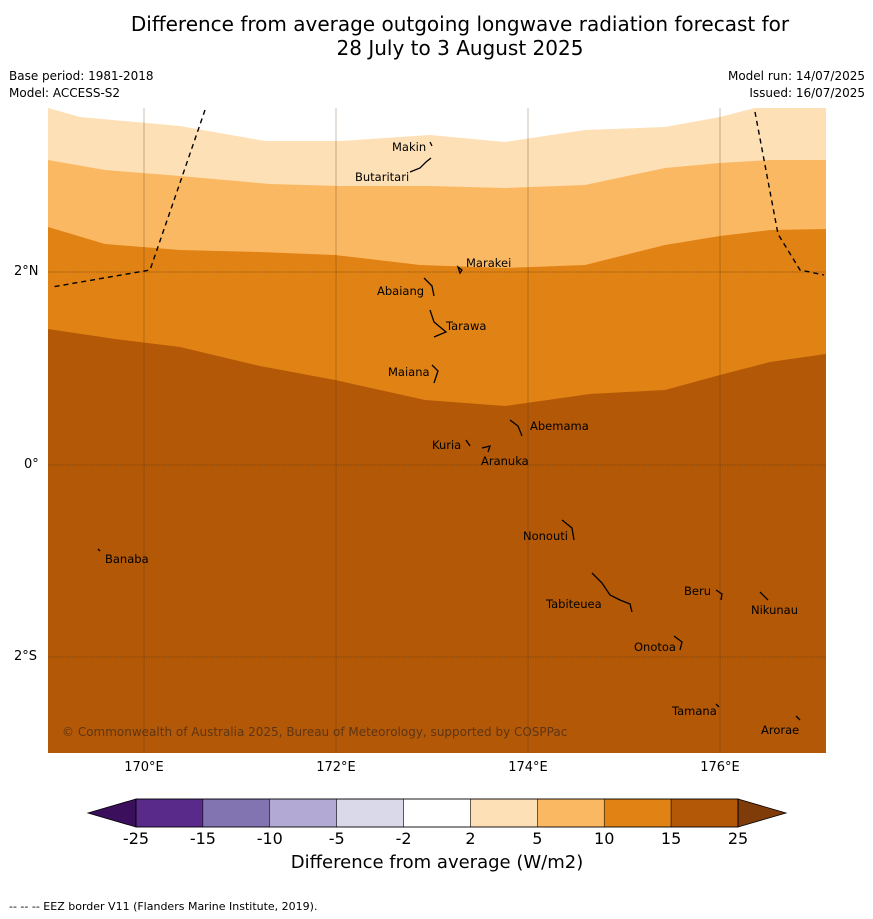  What do you see at coordinates (694, 711) in the screenshot?
I see `label-tamana: Tamana` at bounding box center [694, 711].